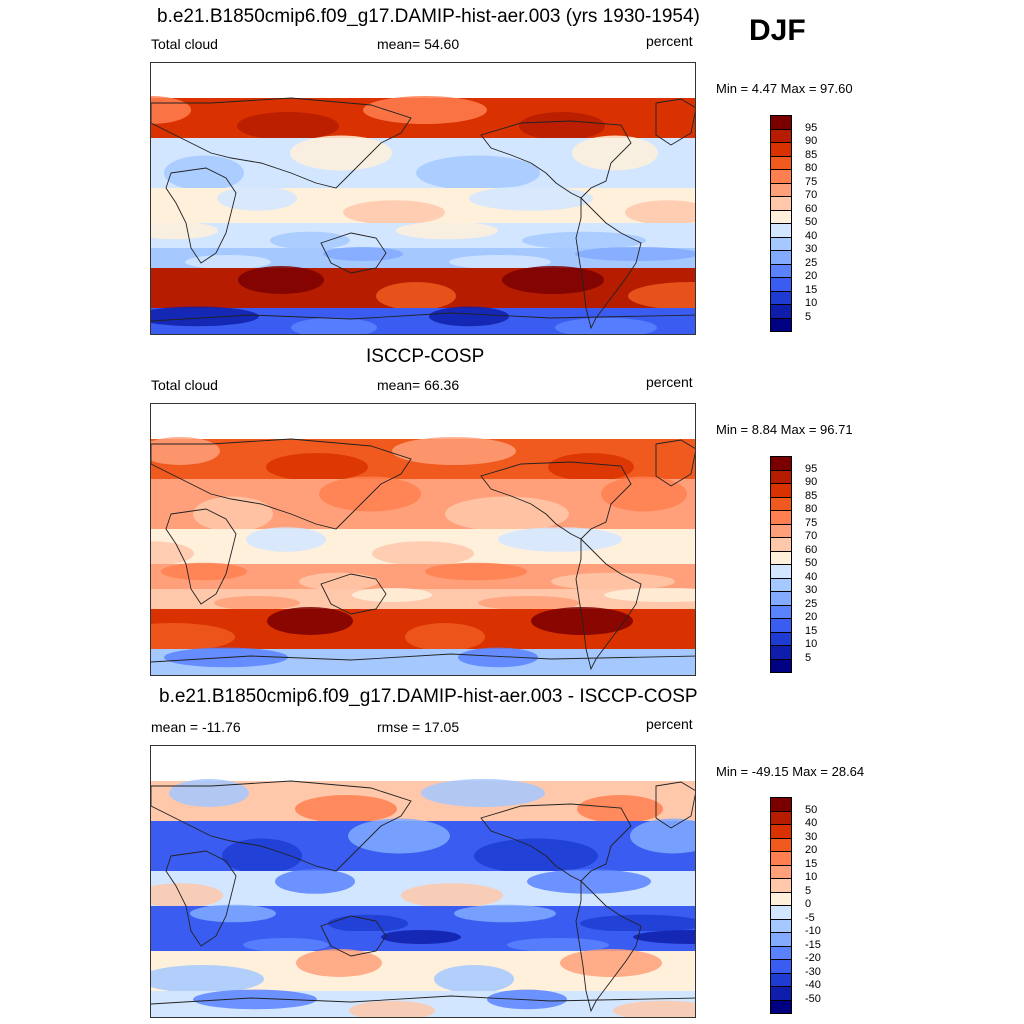 The image size is (1024, 1024). I want to click on panel-3-map-svg, so click(423, 881).